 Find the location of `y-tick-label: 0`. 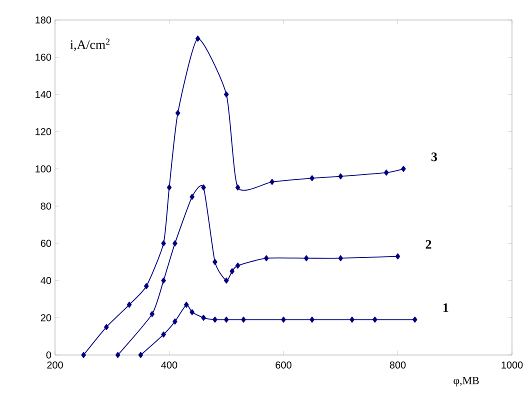

y-tick-label: 0 is located at coordinates (49, 355).